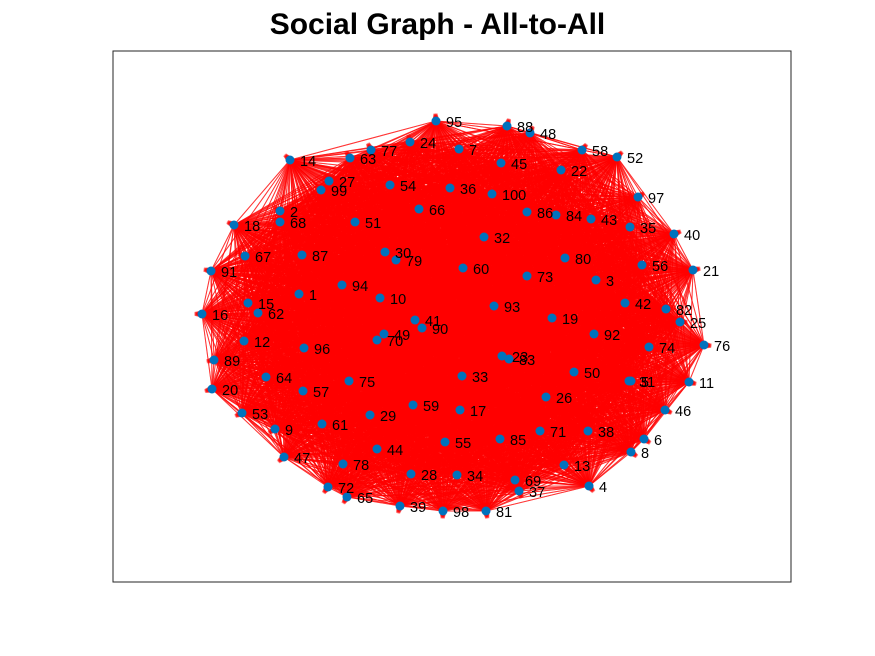 Image resolution: width=875 pixels, height=656 pixels. Describe the element at coordinates (365, 499) in the screenshot. I see `node-label-65: 65` at that location.